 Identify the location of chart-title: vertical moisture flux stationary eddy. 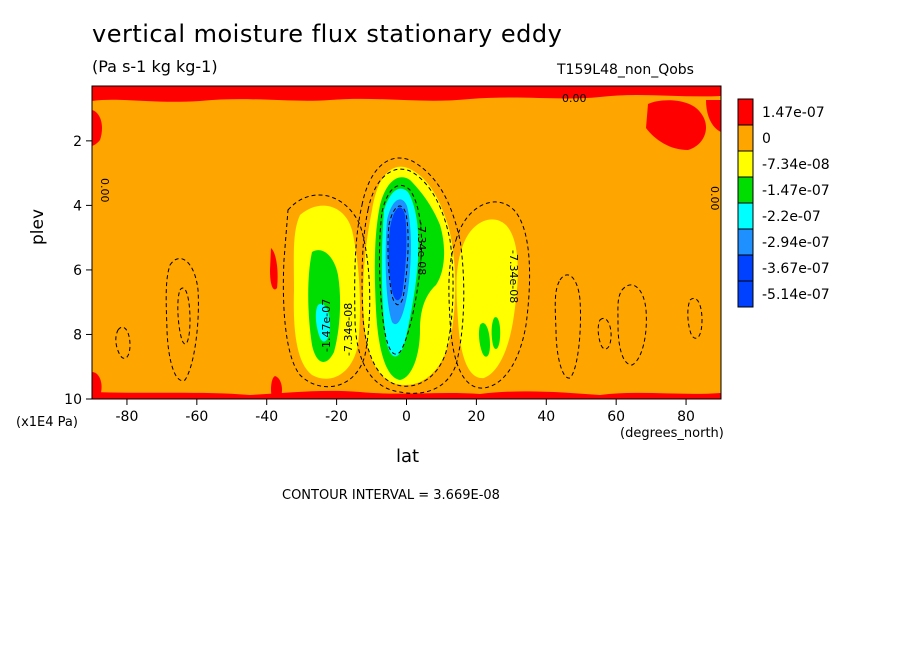
(327, 34).